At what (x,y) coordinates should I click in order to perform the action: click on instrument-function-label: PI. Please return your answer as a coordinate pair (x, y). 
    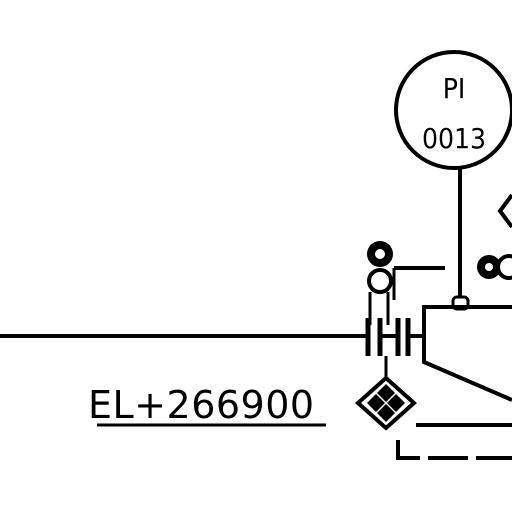
    Looking at the image, I should click on (454, 88).